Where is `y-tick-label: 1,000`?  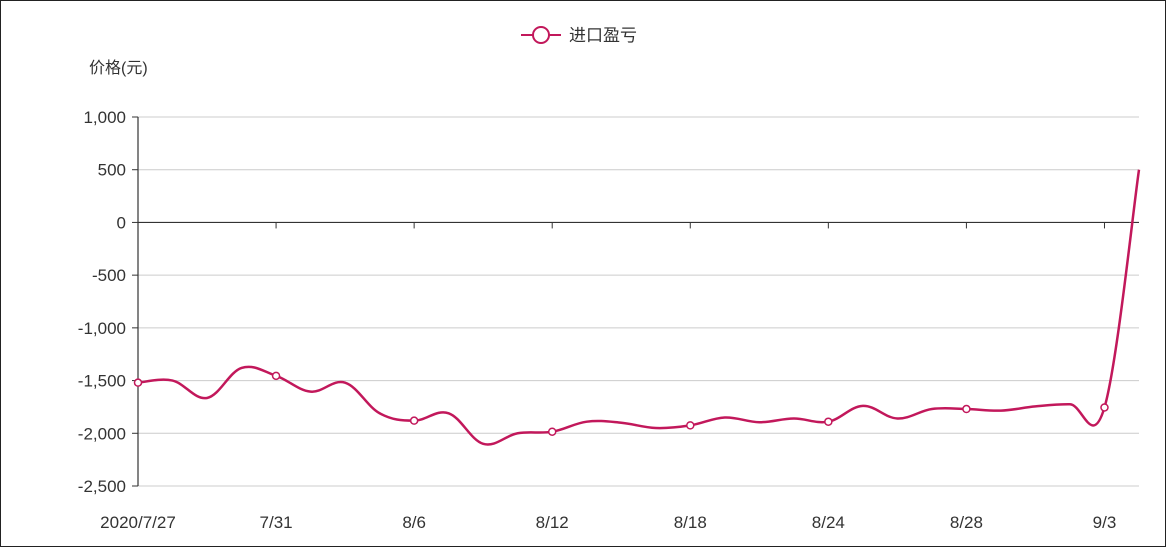 y-tick-label: 1,000 is located at coordinates (104, 117).